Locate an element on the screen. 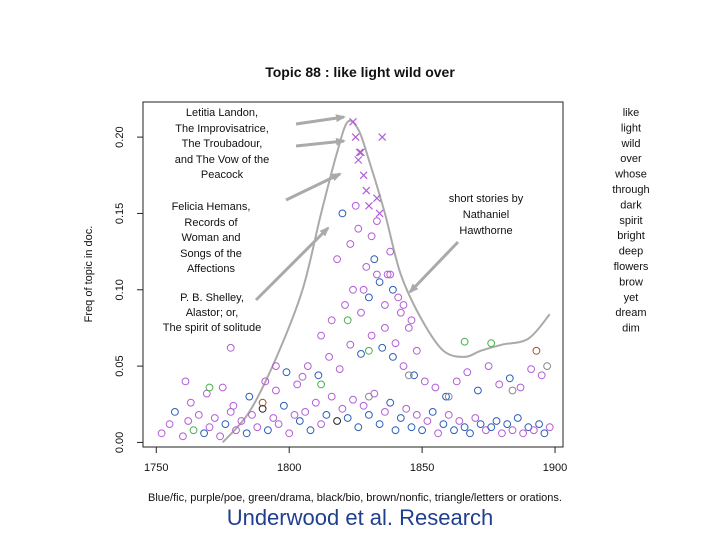  y-axis: 0.00 0.05 0.10 0.15 0.20 is located at coordinates (128, 289).